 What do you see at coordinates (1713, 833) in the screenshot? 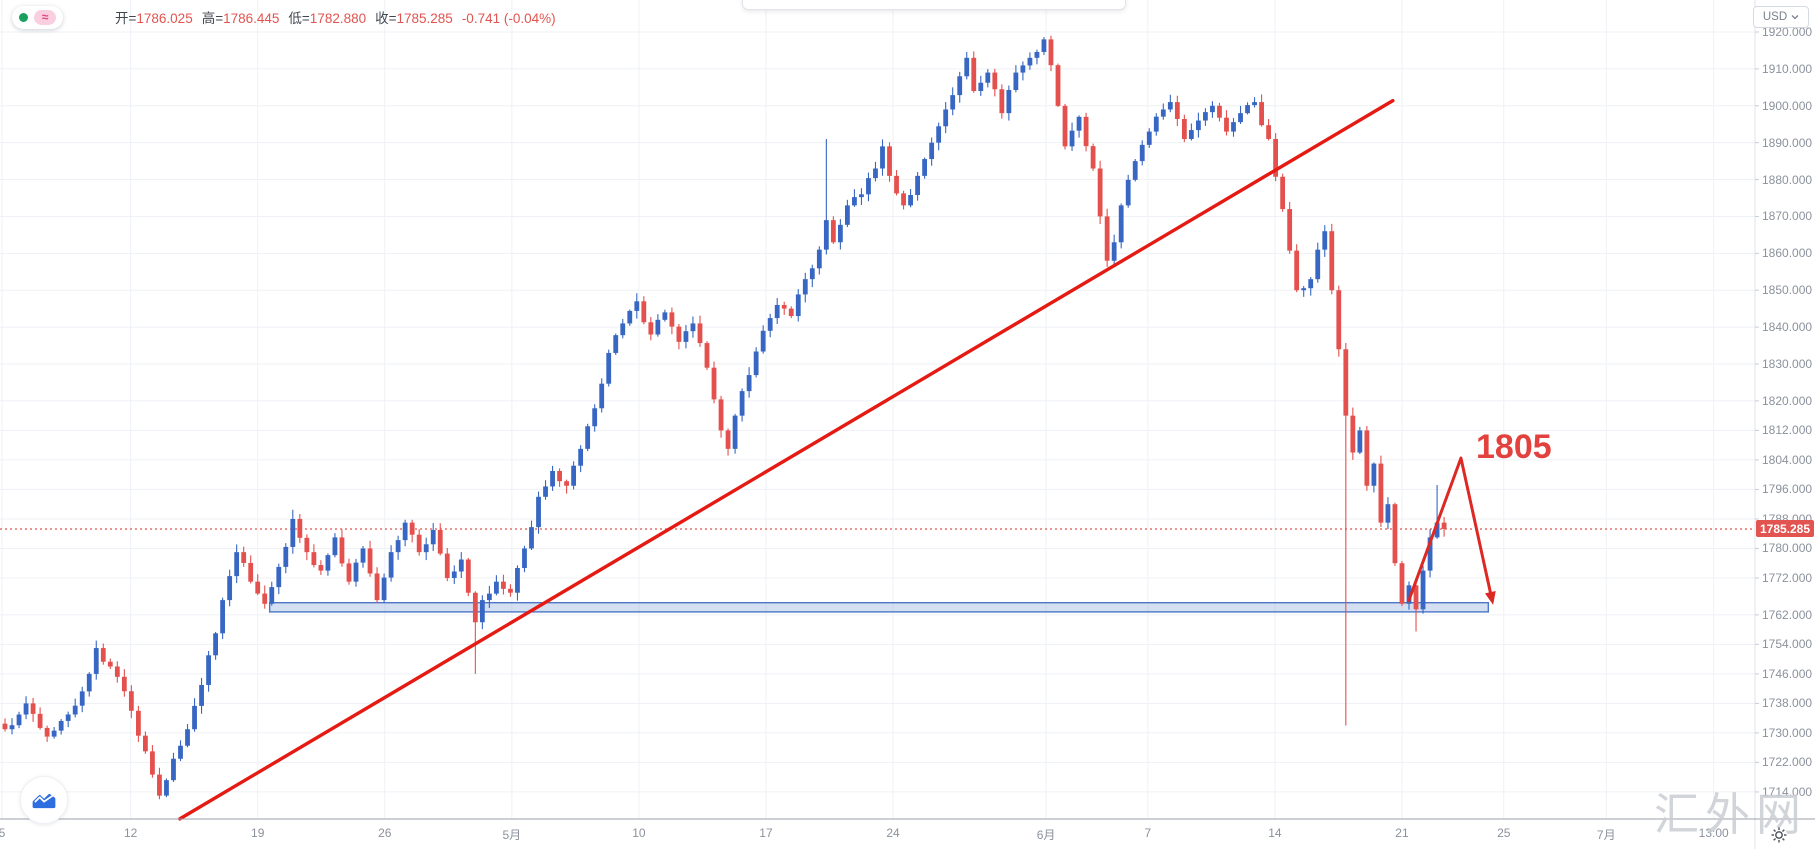
I see `time-axis-label: 13:00` at bounding box center [1713, 833].